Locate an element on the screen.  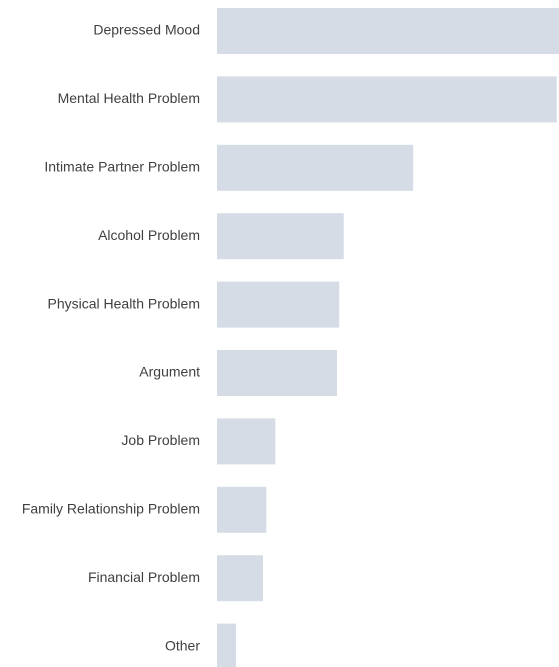
y-tick-label: Argument is located at coordinates (169, 372).